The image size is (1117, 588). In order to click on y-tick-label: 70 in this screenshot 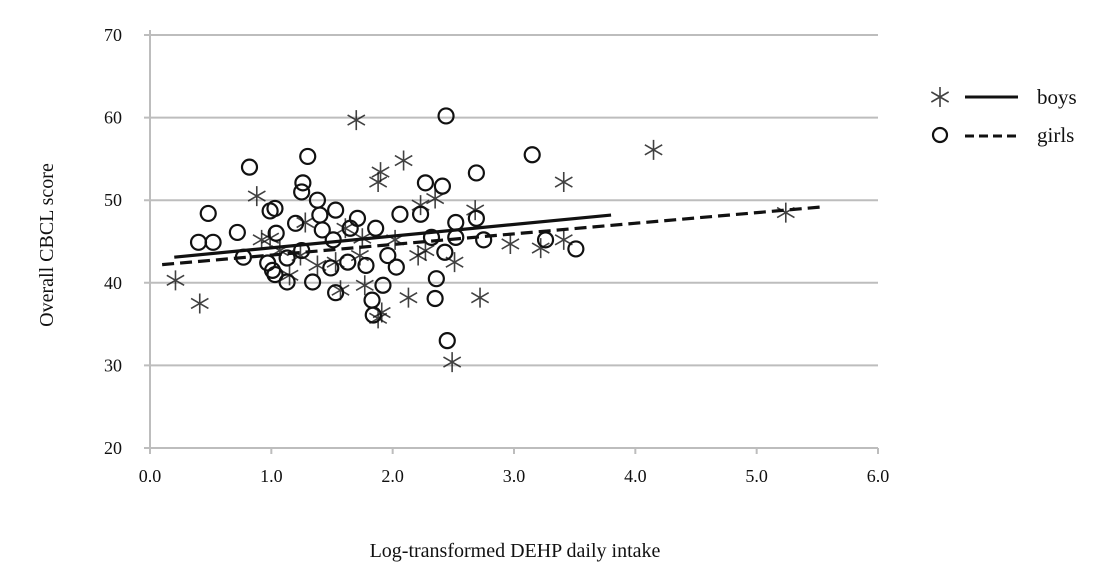, I will do `click(113, 35)`.